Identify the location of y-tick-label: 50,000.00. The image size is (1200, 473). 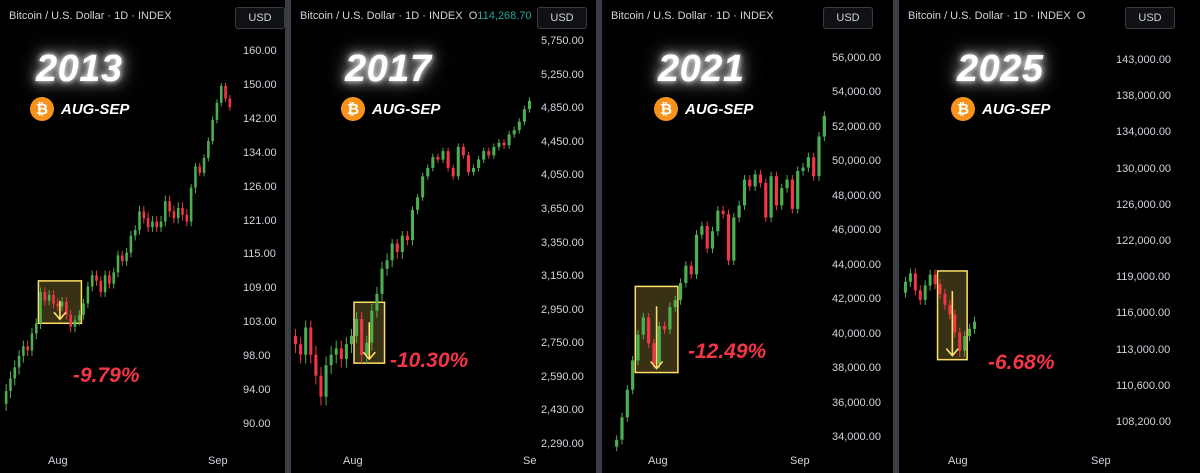
(856, 161).